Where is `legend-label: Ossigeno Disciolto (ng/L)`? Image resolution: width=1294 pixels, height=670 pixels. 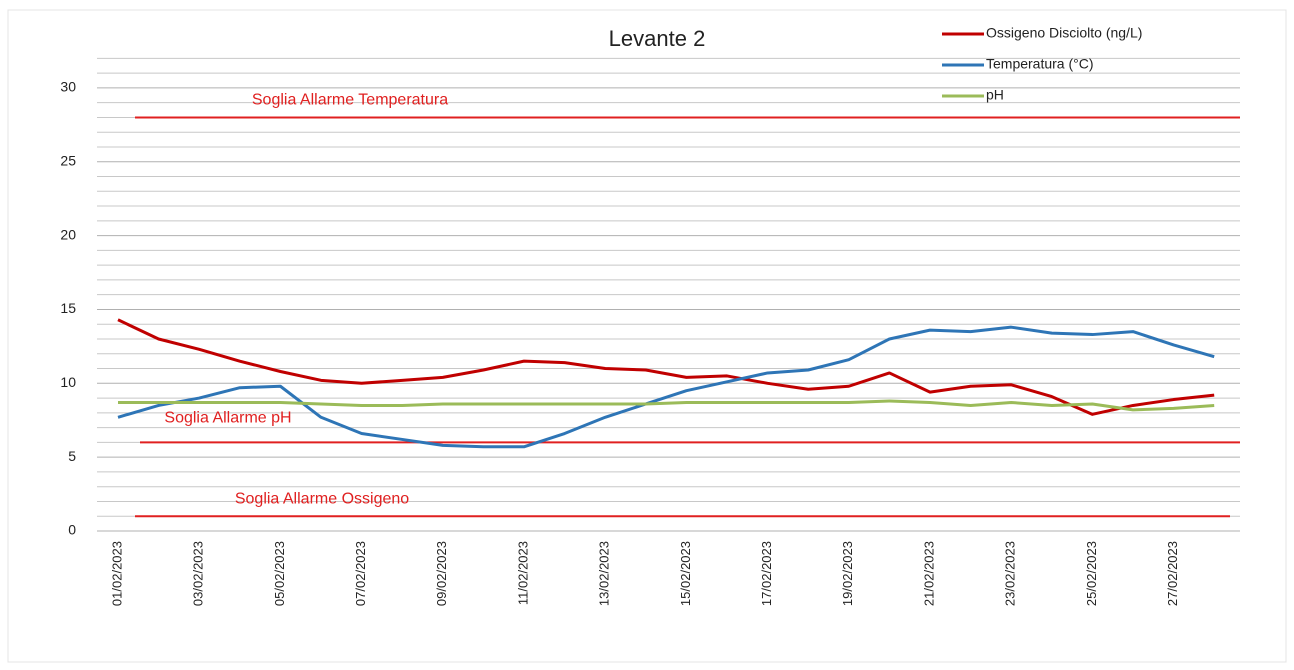 legend-label: Ossigeno Disciolto (ng/L) is located at coordinates (1064, 33).